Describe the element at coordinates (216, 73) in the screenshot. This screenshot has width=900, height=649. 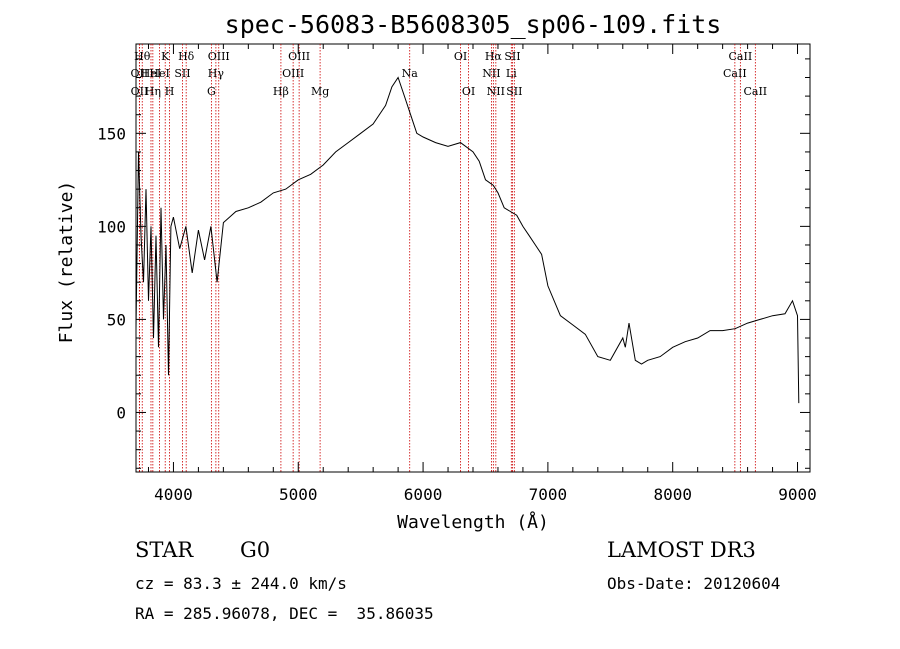
I see `line-label: Hγ` at that location.